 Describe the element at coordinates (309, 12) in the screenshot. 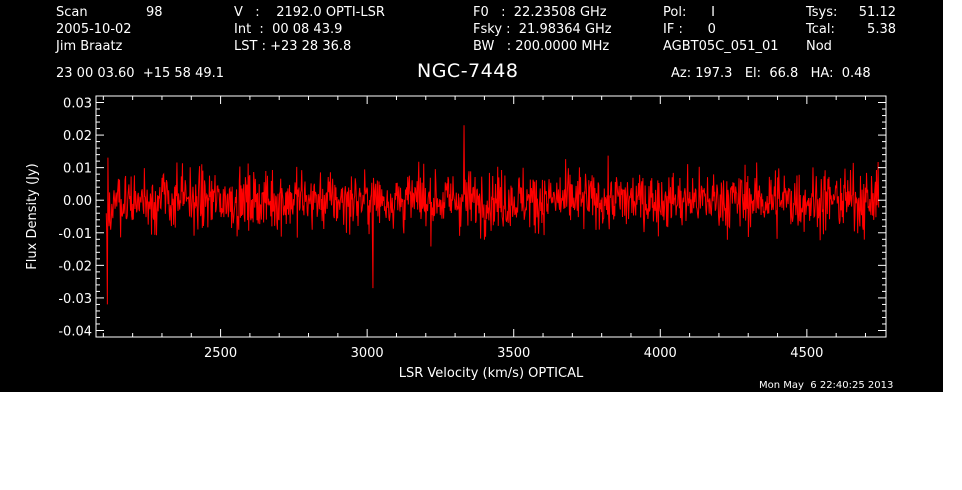

I see `velocity-info: V : 2192.0 OPTI-LSR` at that location.